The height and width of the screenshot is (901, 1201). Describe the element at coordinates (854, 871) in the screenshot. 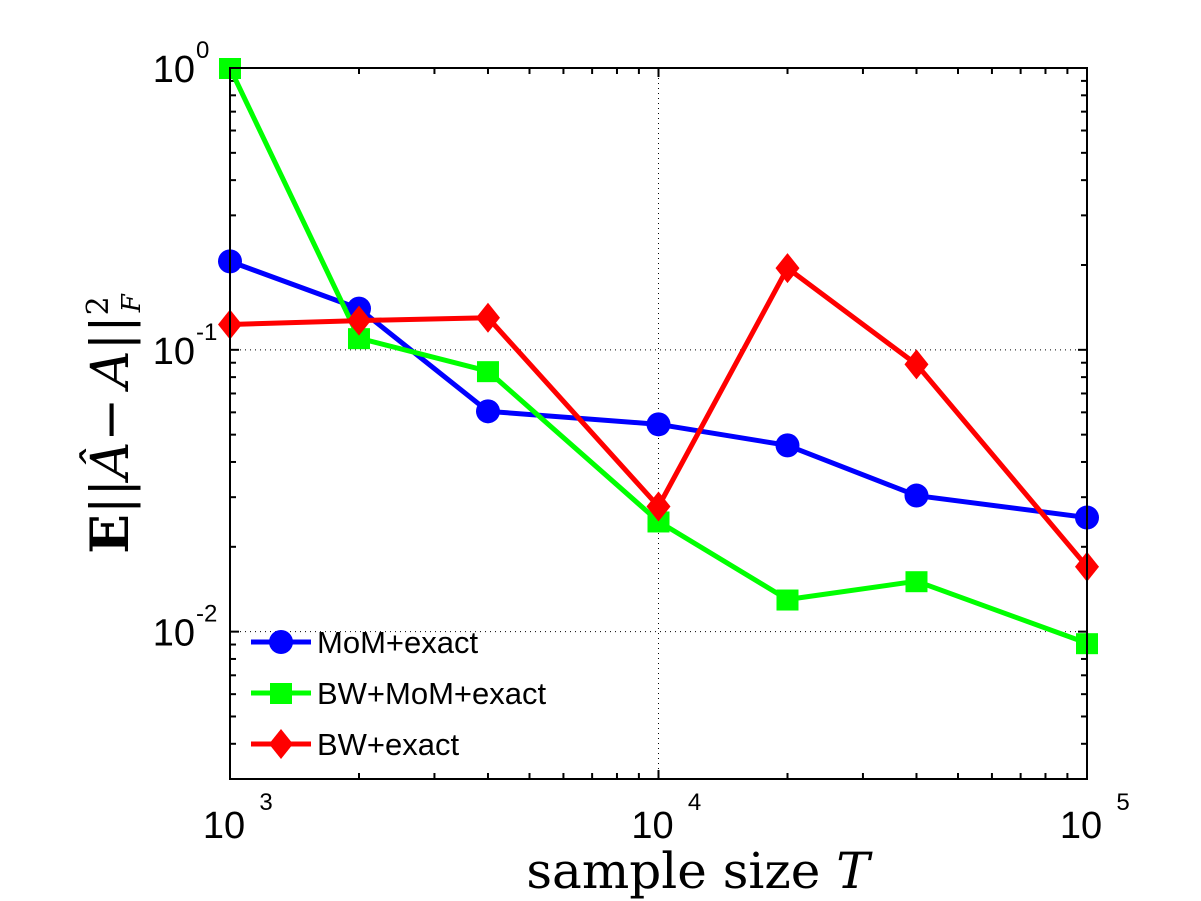

I see `x-axis-title-variable: T` at that location.